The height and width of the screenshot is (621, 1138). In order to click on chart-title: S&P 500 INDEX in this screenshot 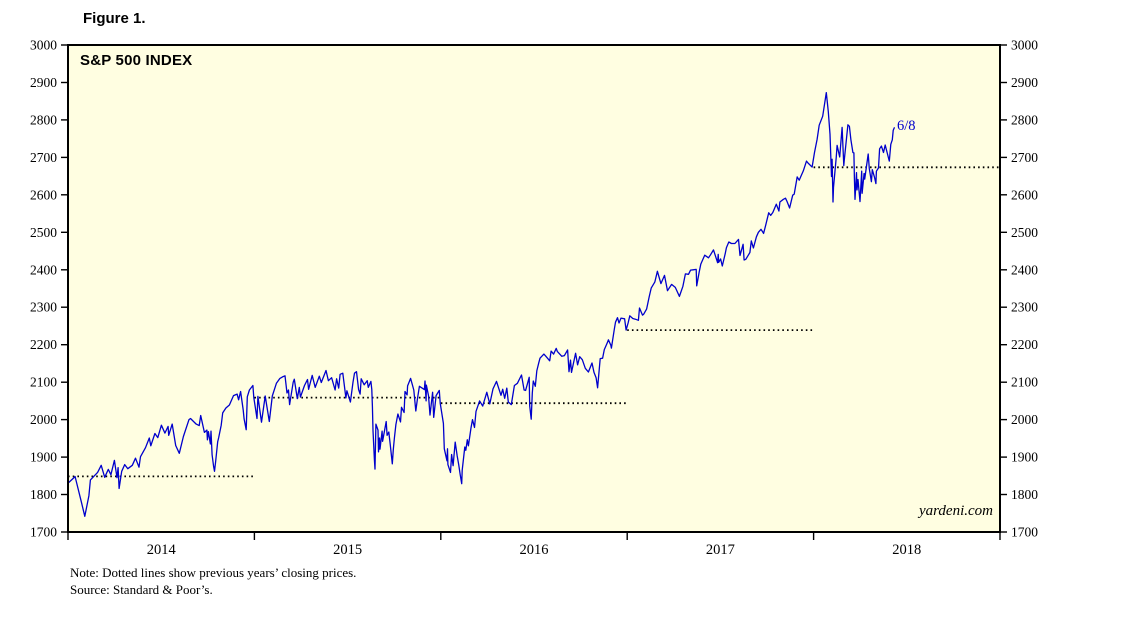, I will do `click(136, 60)`.